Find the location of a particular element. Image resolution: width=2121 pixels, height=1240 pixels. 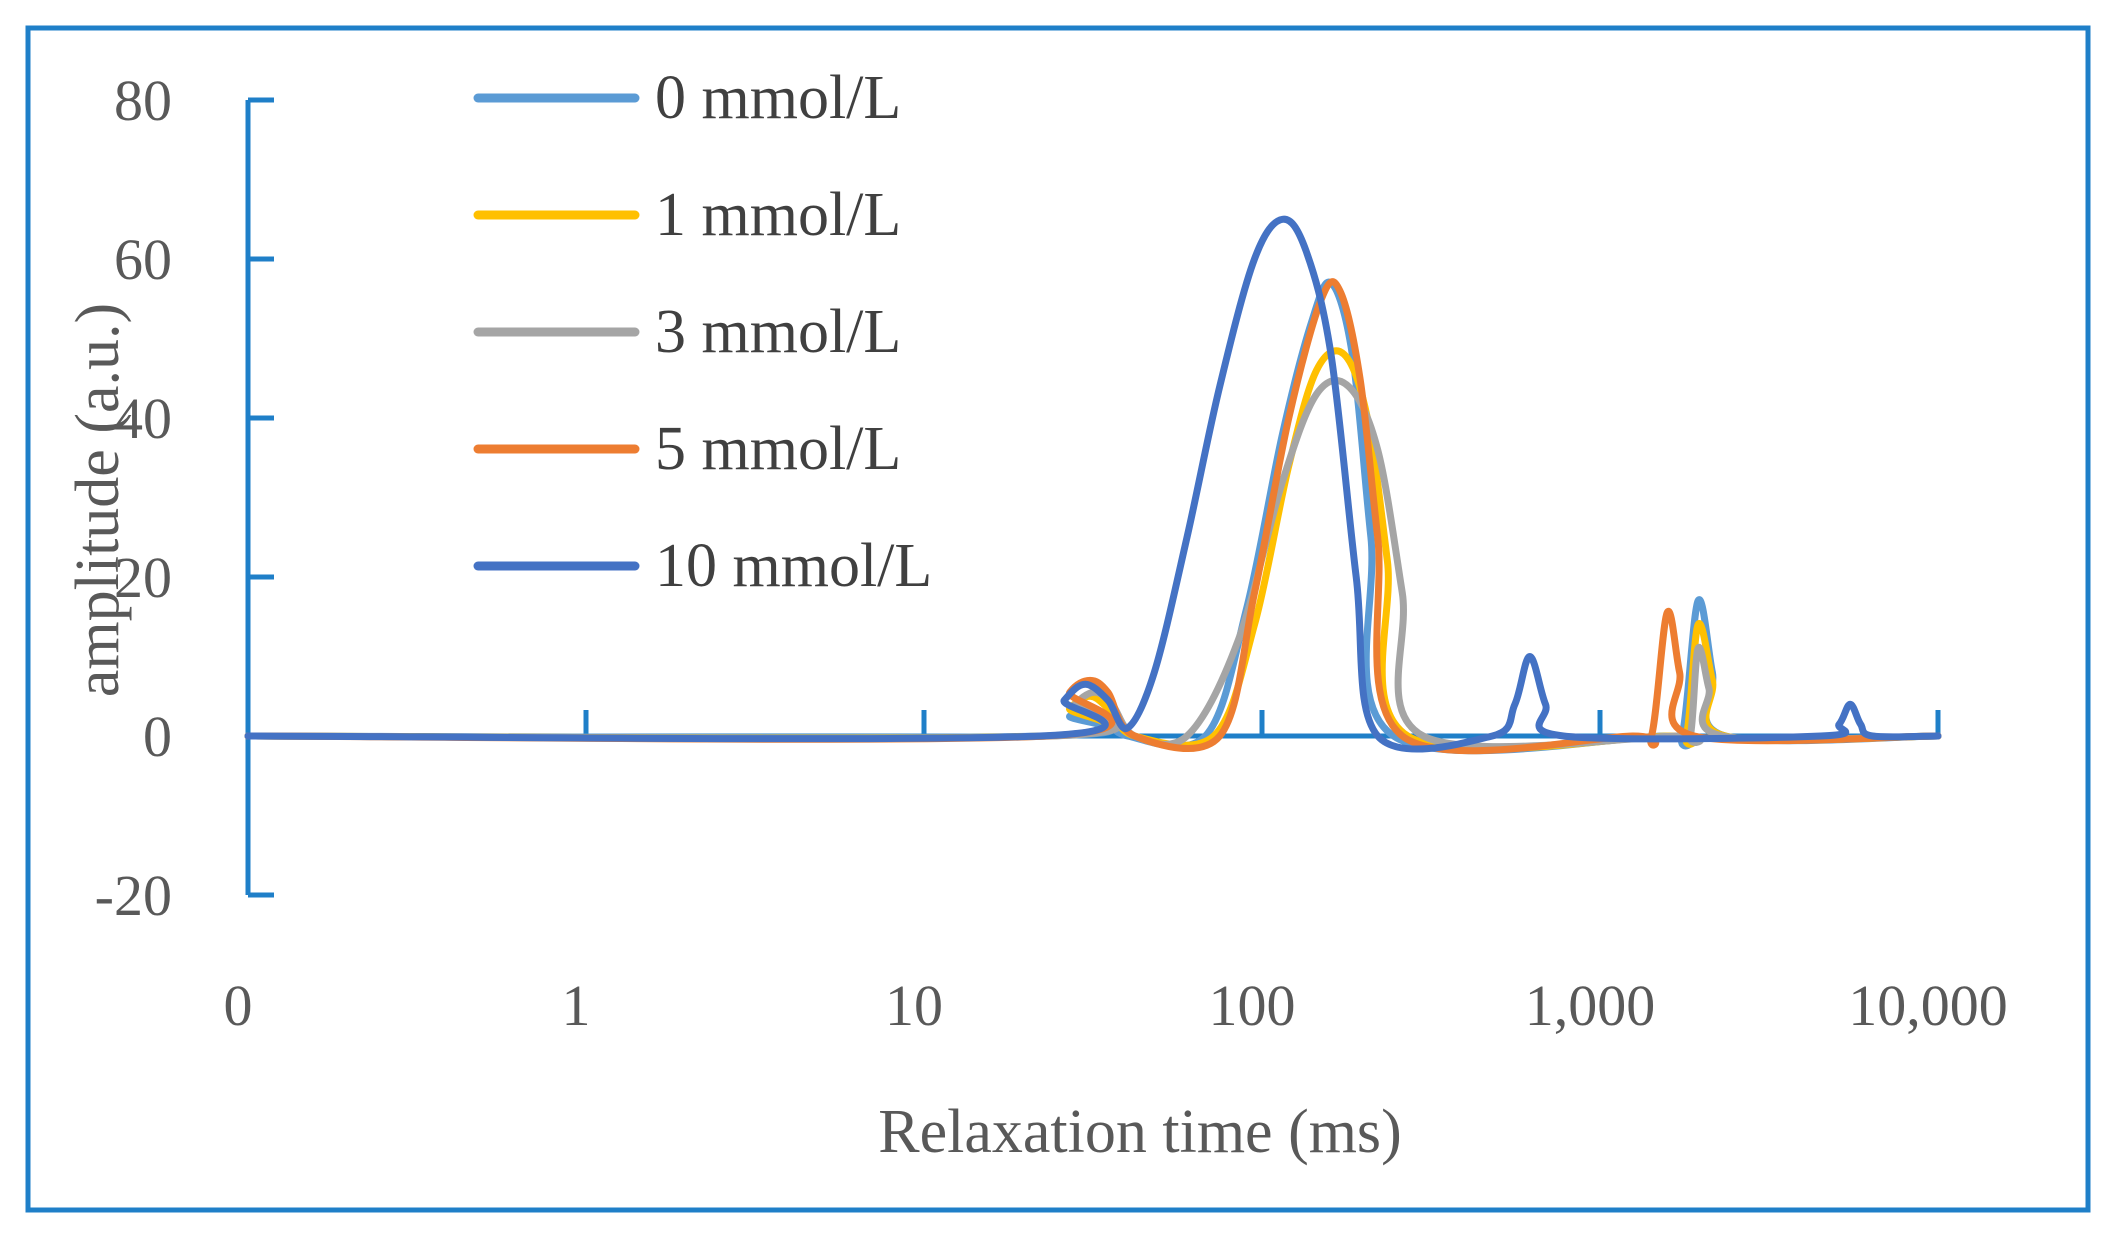

x-tick-label: 100 is located at coordinates (1252, 1005).